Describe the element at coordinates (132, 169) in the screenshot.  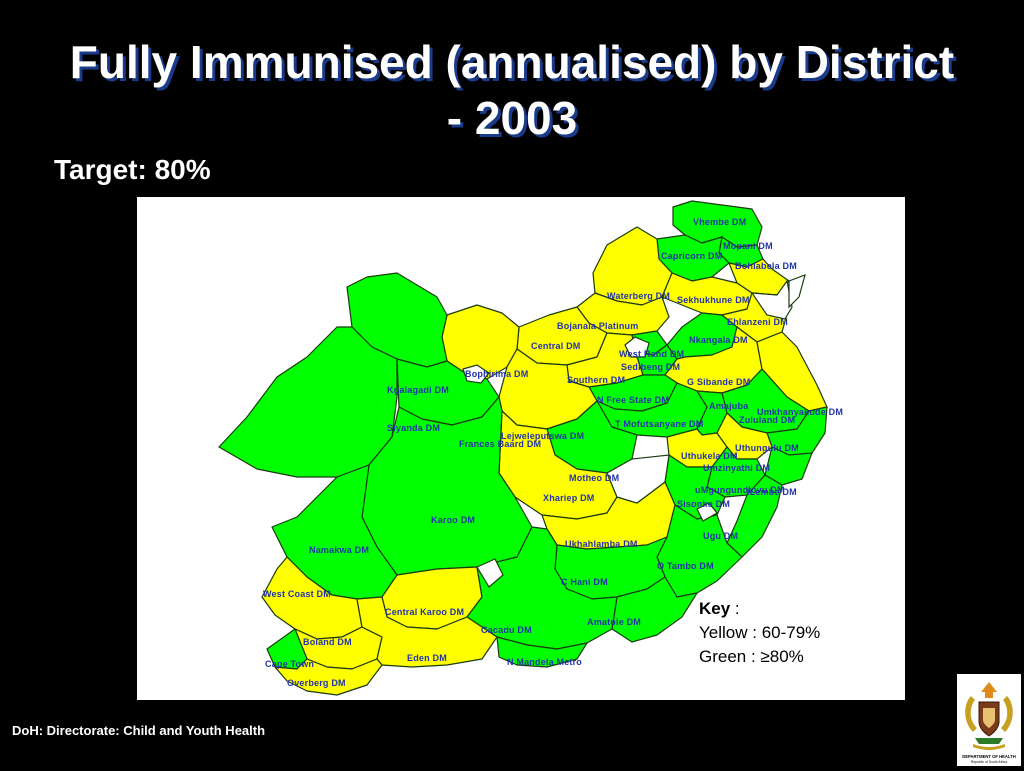
I see `target-label: Target: 80%` at that location.